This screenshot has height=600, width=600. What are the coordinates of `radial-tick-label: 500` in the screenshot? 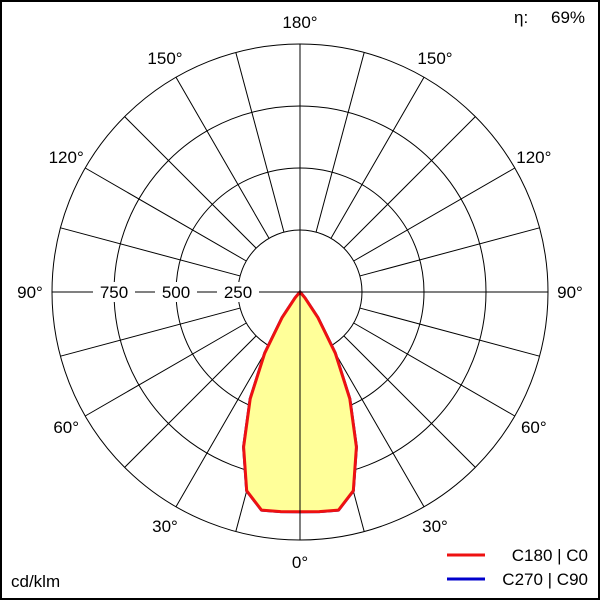 It's located at (176, 292).